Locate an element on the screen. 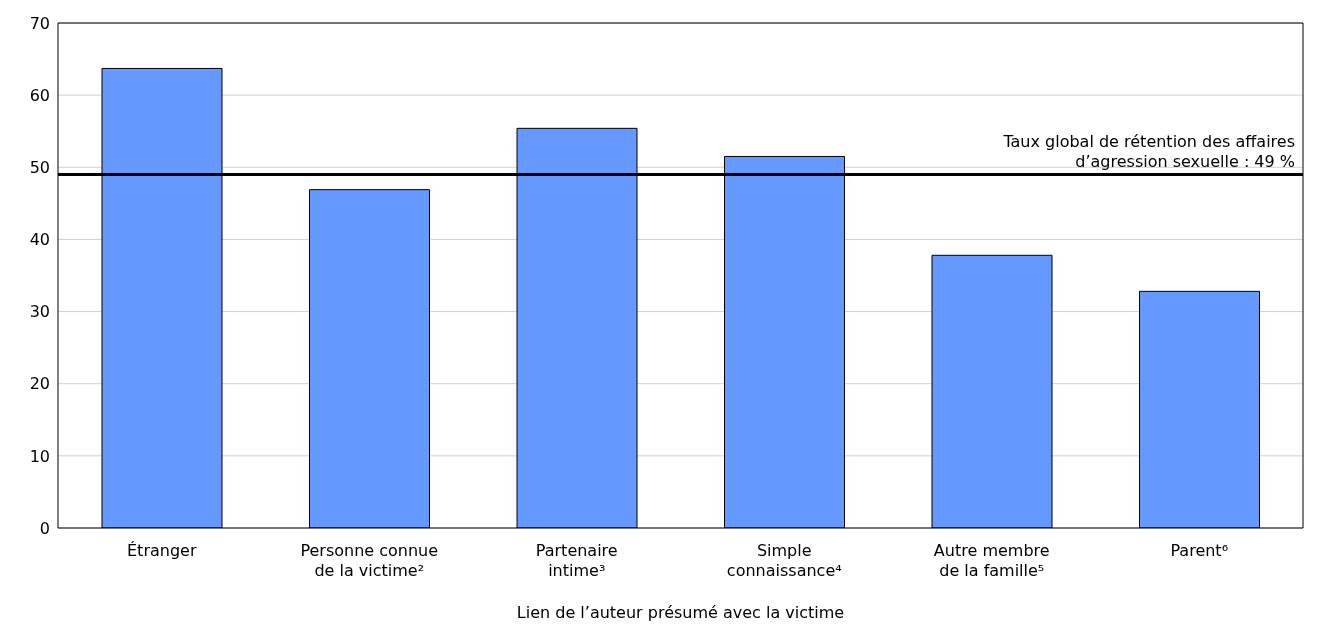 This screenshot has width=1319, height=632. y-tick-label: 10 is located at coordinates (39, 456).